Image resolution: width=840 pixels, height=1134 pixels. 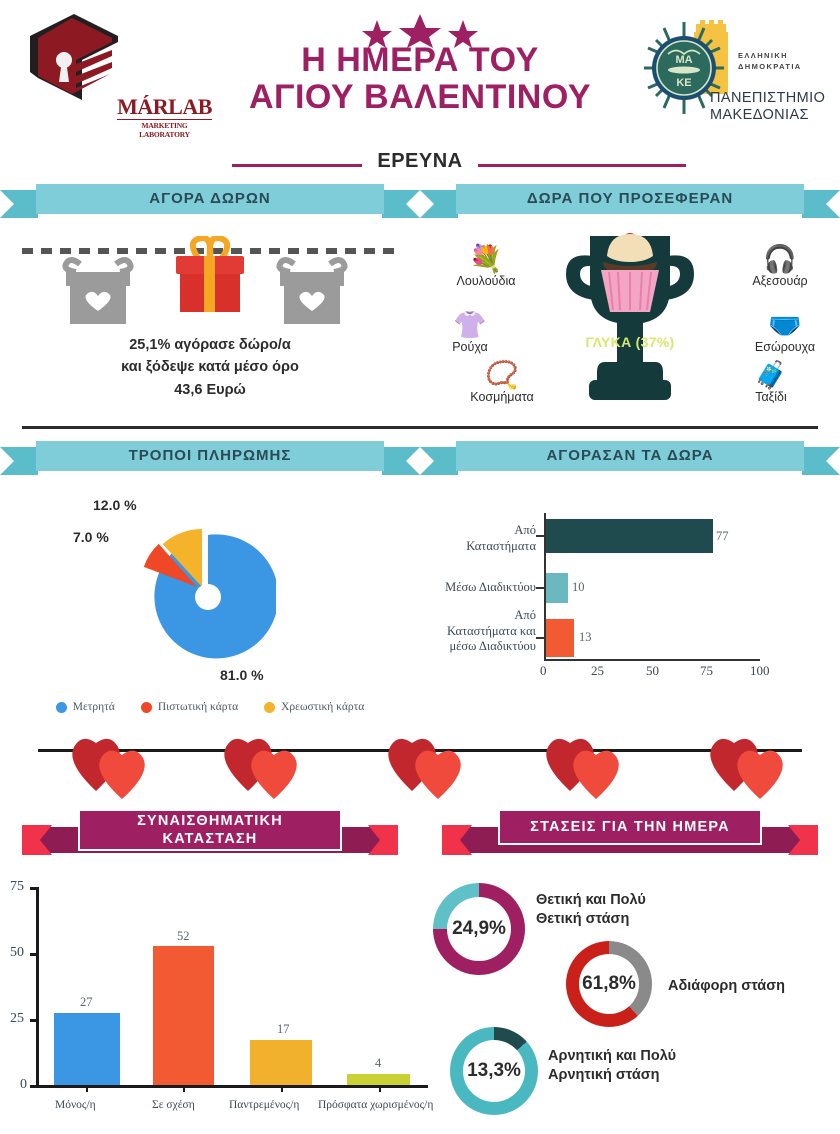 What do you see at coordinates (183, 1015) in the screenshot?
I see `bar-relationship` at bounding box center [183, 1015].